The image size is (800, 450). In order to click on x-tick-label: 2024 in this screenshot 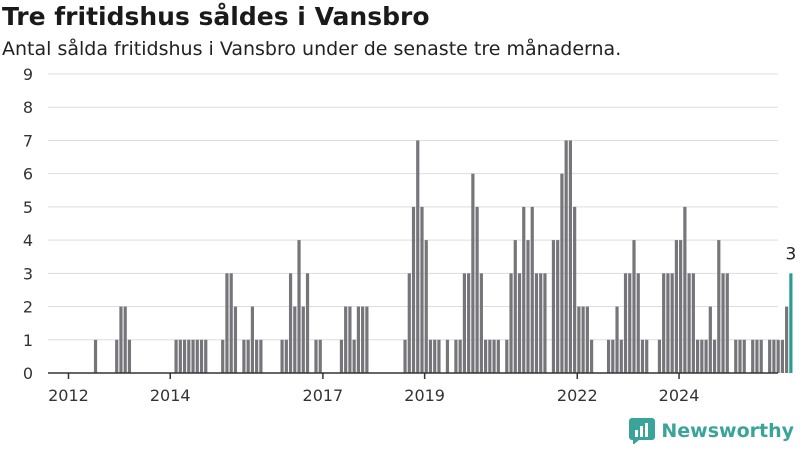, I will do `click(679, 395)`.